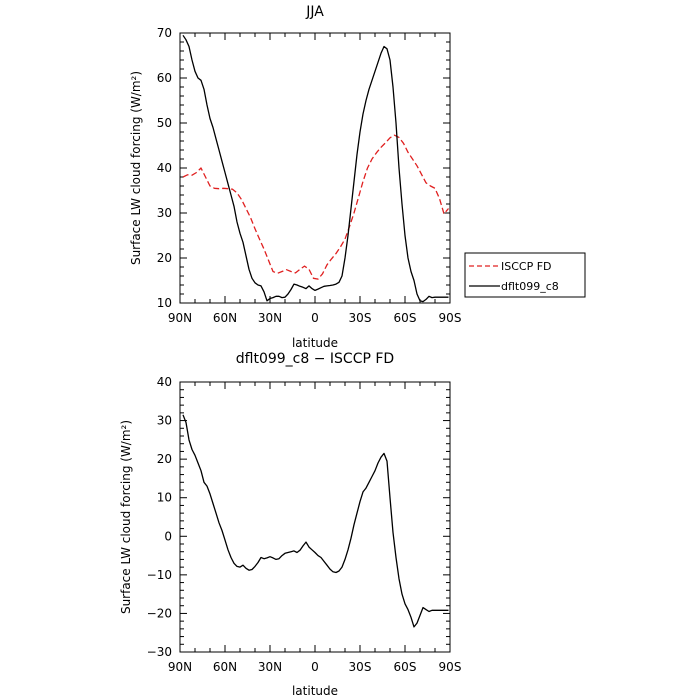 The image size is (700, 700). What do you see at coordinates (168, 536) in the screenshot?
I see `y-tick-label: 0` at bounding box center [168, 536].